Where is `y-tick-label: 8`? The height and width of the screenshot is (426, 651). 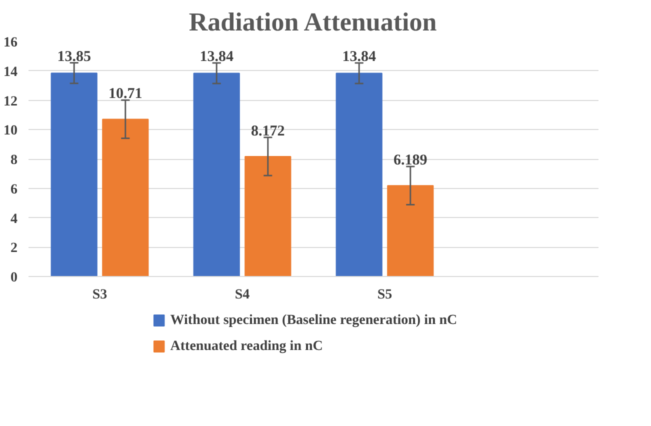 y-tick-label: 8 is located at coordinates (14, 160).